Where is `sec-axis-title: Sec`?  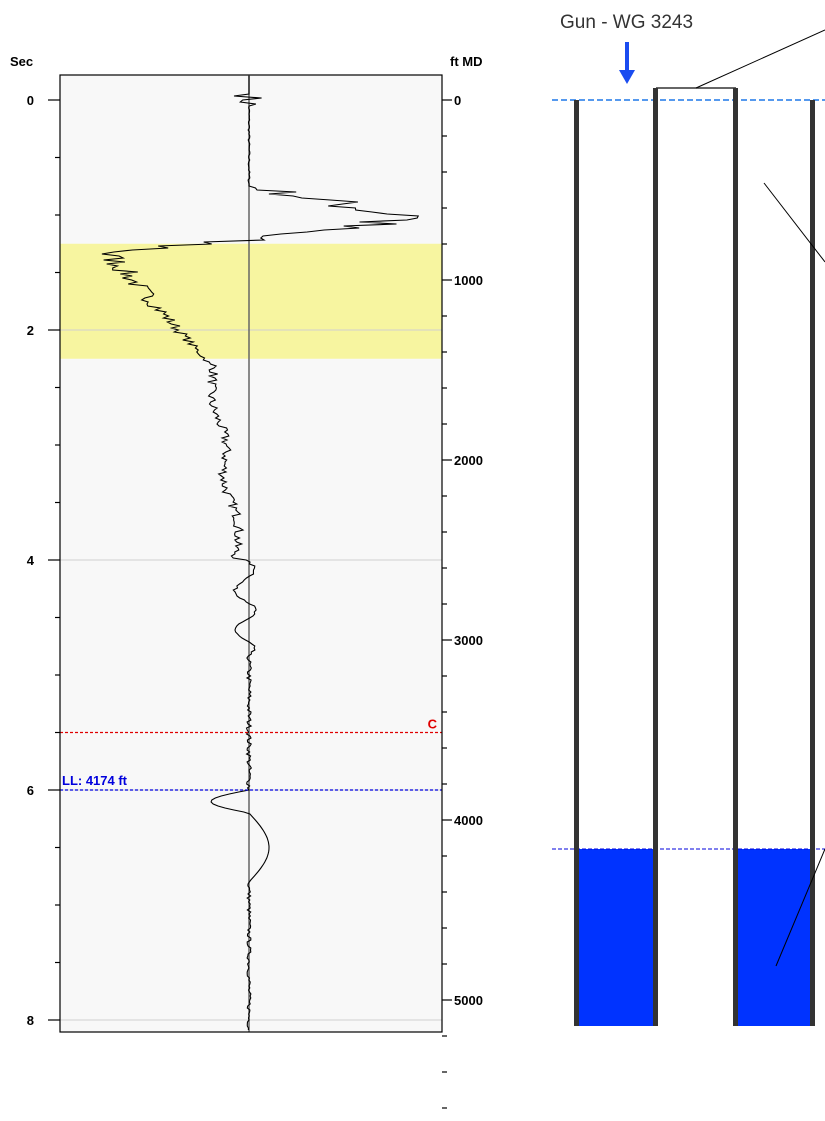
sec-axis-title: Sec is located at coordinates (21, 61).